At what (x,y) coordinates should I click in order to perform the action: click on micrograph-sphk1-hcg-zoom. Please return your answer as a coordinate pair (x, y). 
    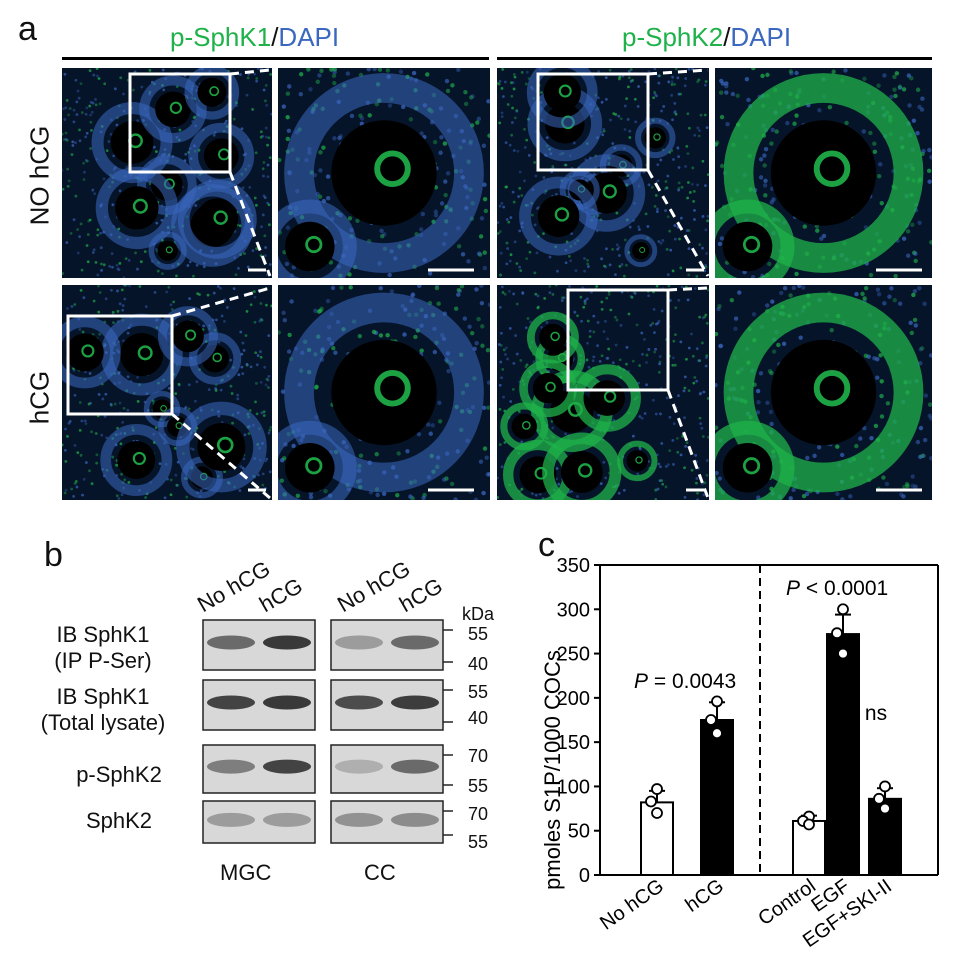
    Looking at the image, I should click on (384, 392).